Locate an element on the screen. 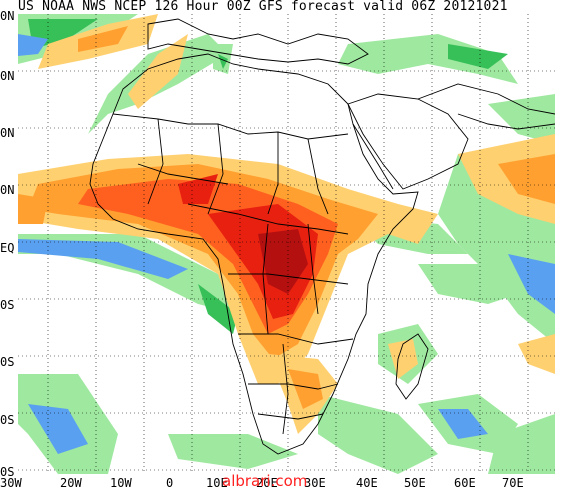  lat-label-equator: EQ is located at coordinates (7, 248).